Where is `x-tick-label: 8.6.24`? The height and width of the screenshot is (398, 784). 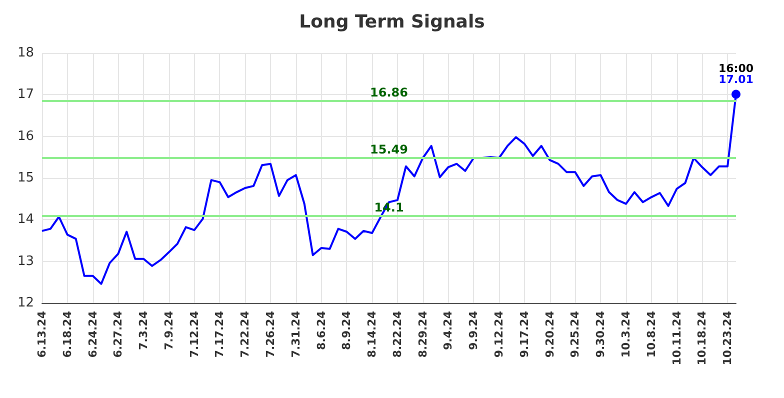
x-tick-label: 8.6.24 is located at coordinates (321, 330).